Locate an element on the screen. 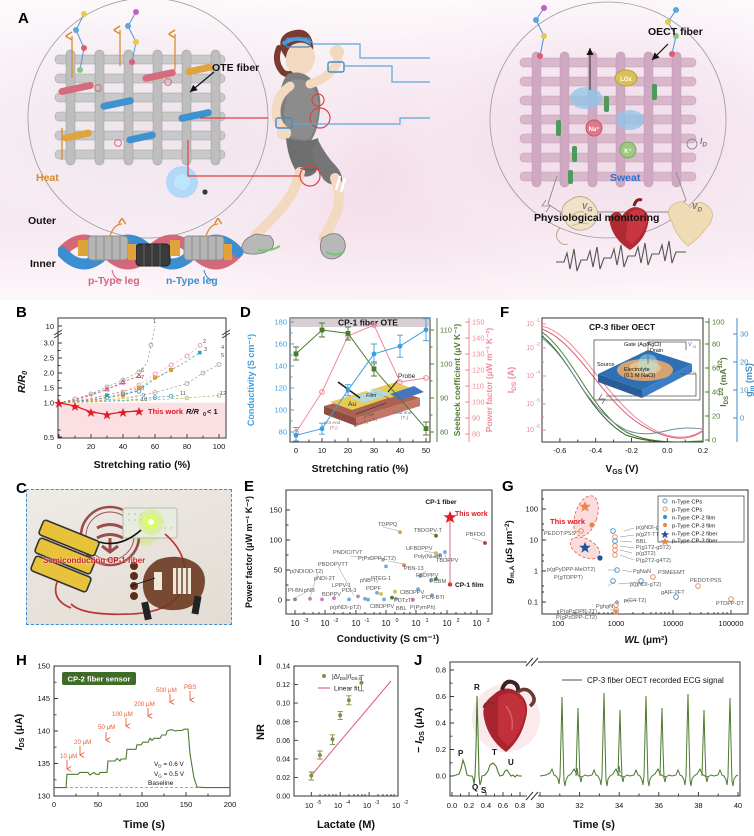 The height and width of the screenshot is (836, 754). annot-inner: Inner is located at coordinates (43, 264).